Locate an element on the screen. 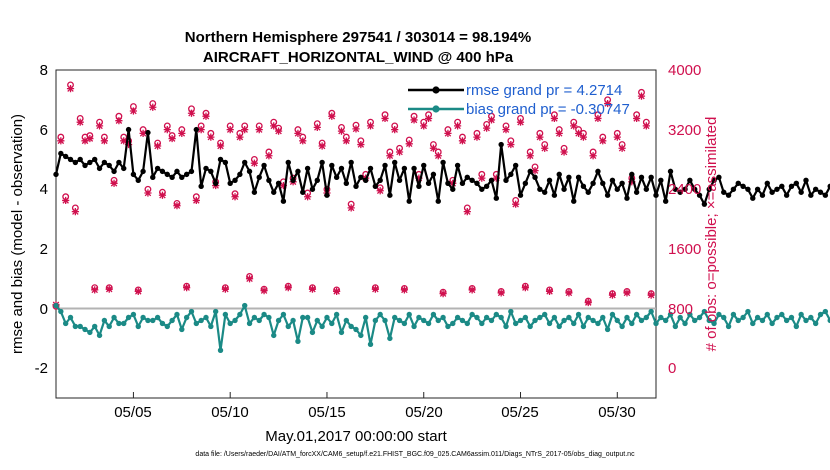 The width and height of the screenshot is (830, 470). legend-rmse-label: rmse grand pr = 4.2714 is located at coordinates (544, 90).